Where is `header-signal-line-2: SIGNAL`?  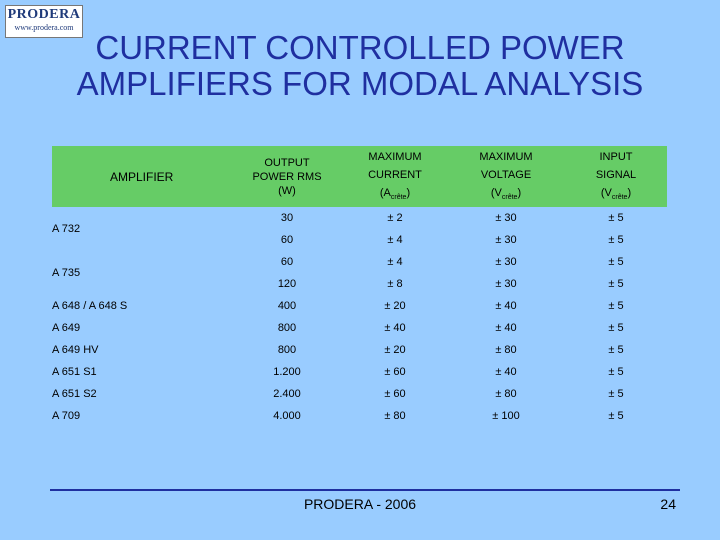 header-signal-line-2: SIGNAL is located at coordinates (616, 175).